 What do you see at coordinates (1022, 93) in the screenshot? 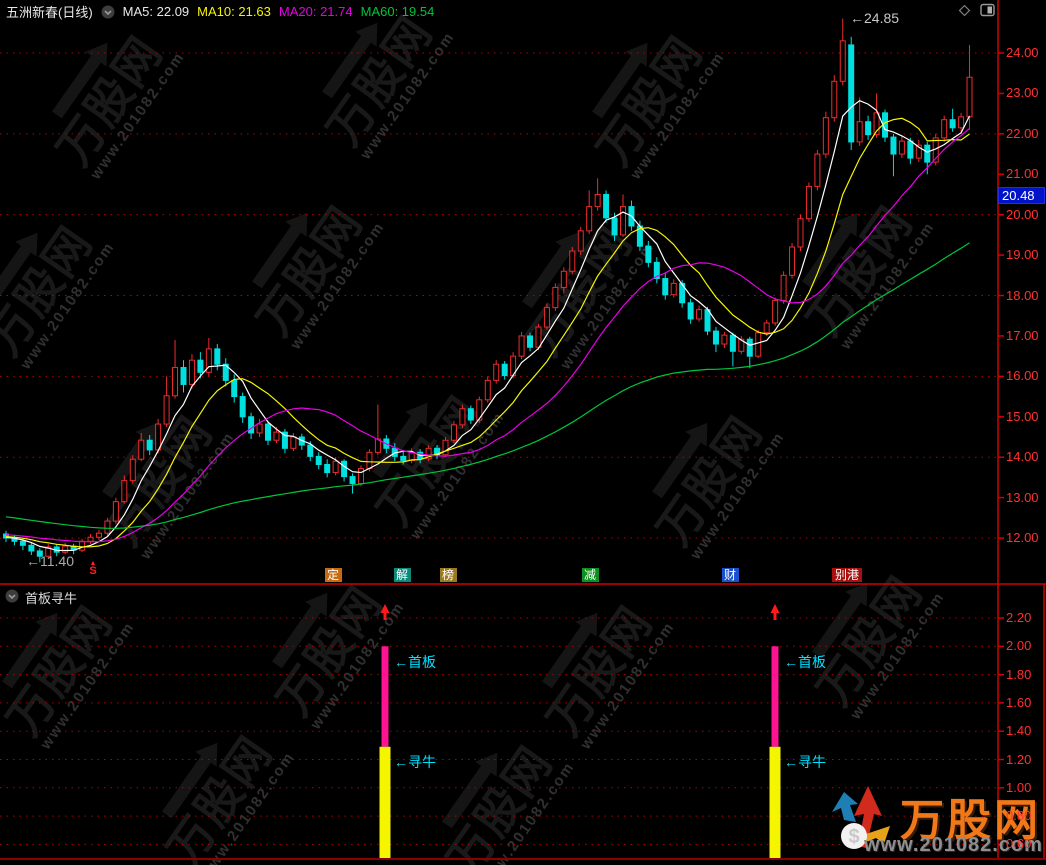
I see `price-axis-label: 23.00` at bounding box center [1022, 93].